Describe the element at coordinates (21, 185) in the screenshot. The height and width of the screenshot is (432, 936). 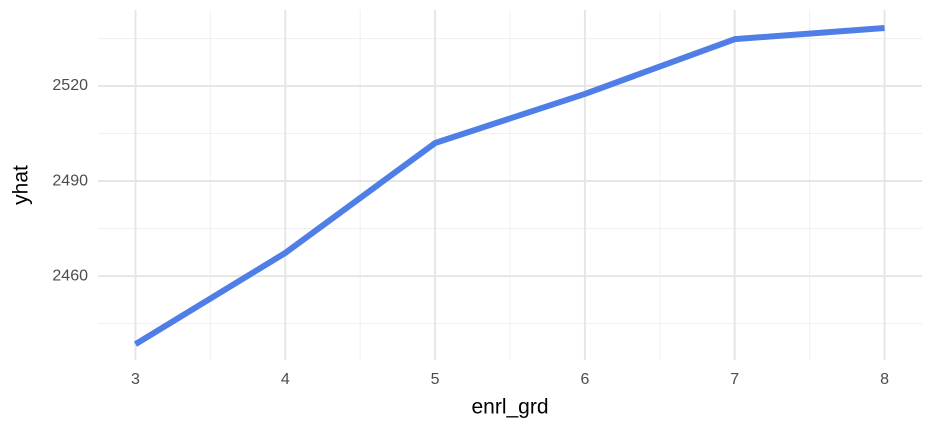
I see `y-axis-title: yhat` at that location.